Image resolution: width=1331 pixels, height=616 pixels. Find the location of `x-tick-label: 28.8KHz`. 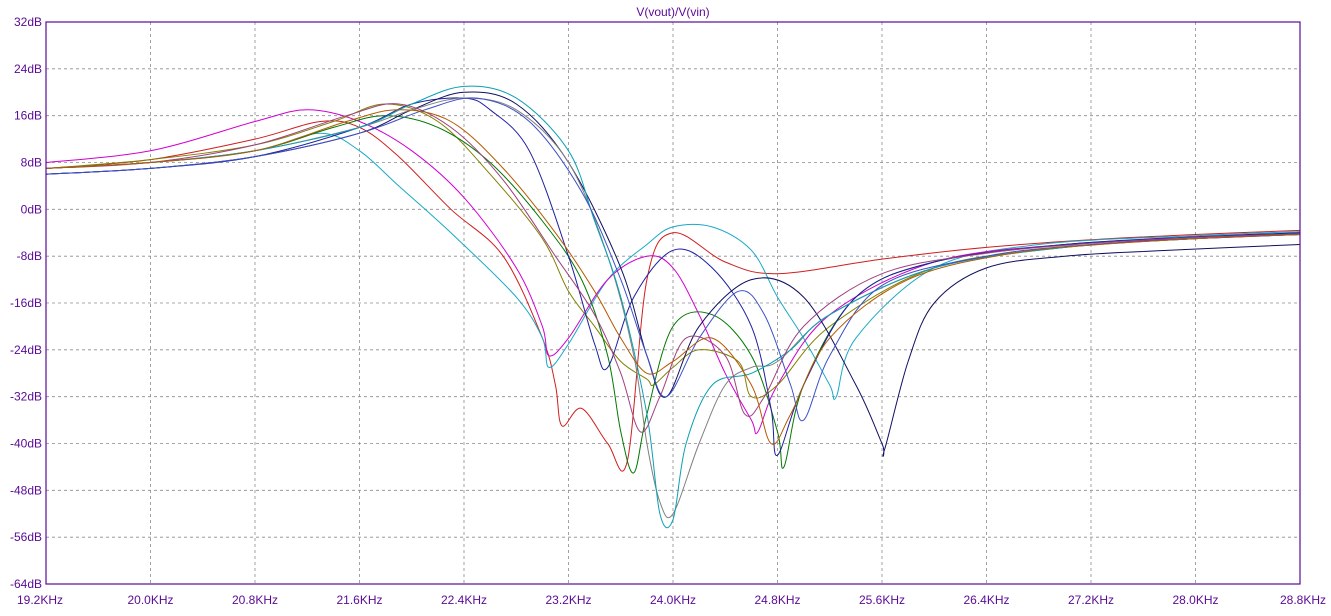

x-tick-label: 28.8KHz is located at coordinates (1303, 600).